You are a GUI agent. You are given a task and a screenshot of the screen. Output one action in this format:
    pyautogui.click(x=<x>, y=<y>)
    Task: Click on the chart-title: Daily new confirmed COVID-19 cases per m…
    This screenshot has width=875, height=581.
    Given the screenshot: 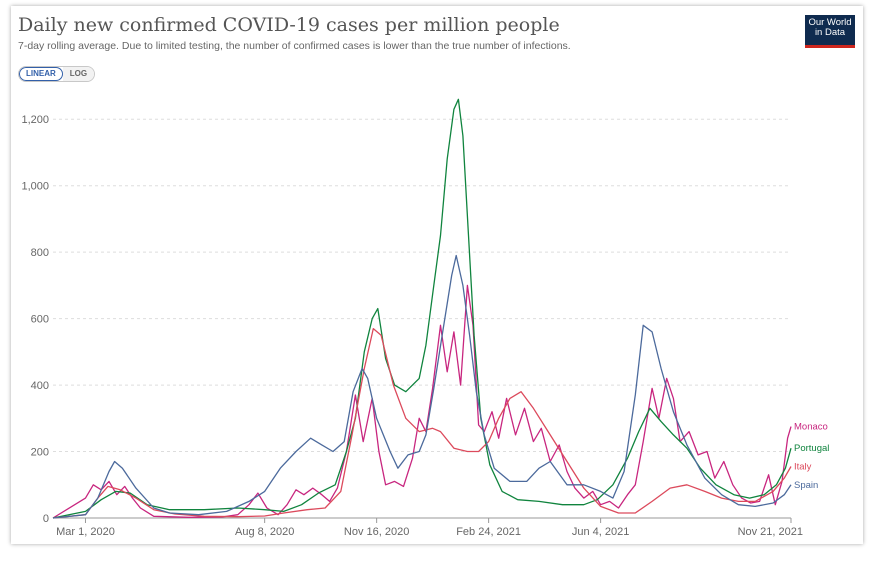 What is the action you would take?
    pyautogui.click(x=289, y=25)
    